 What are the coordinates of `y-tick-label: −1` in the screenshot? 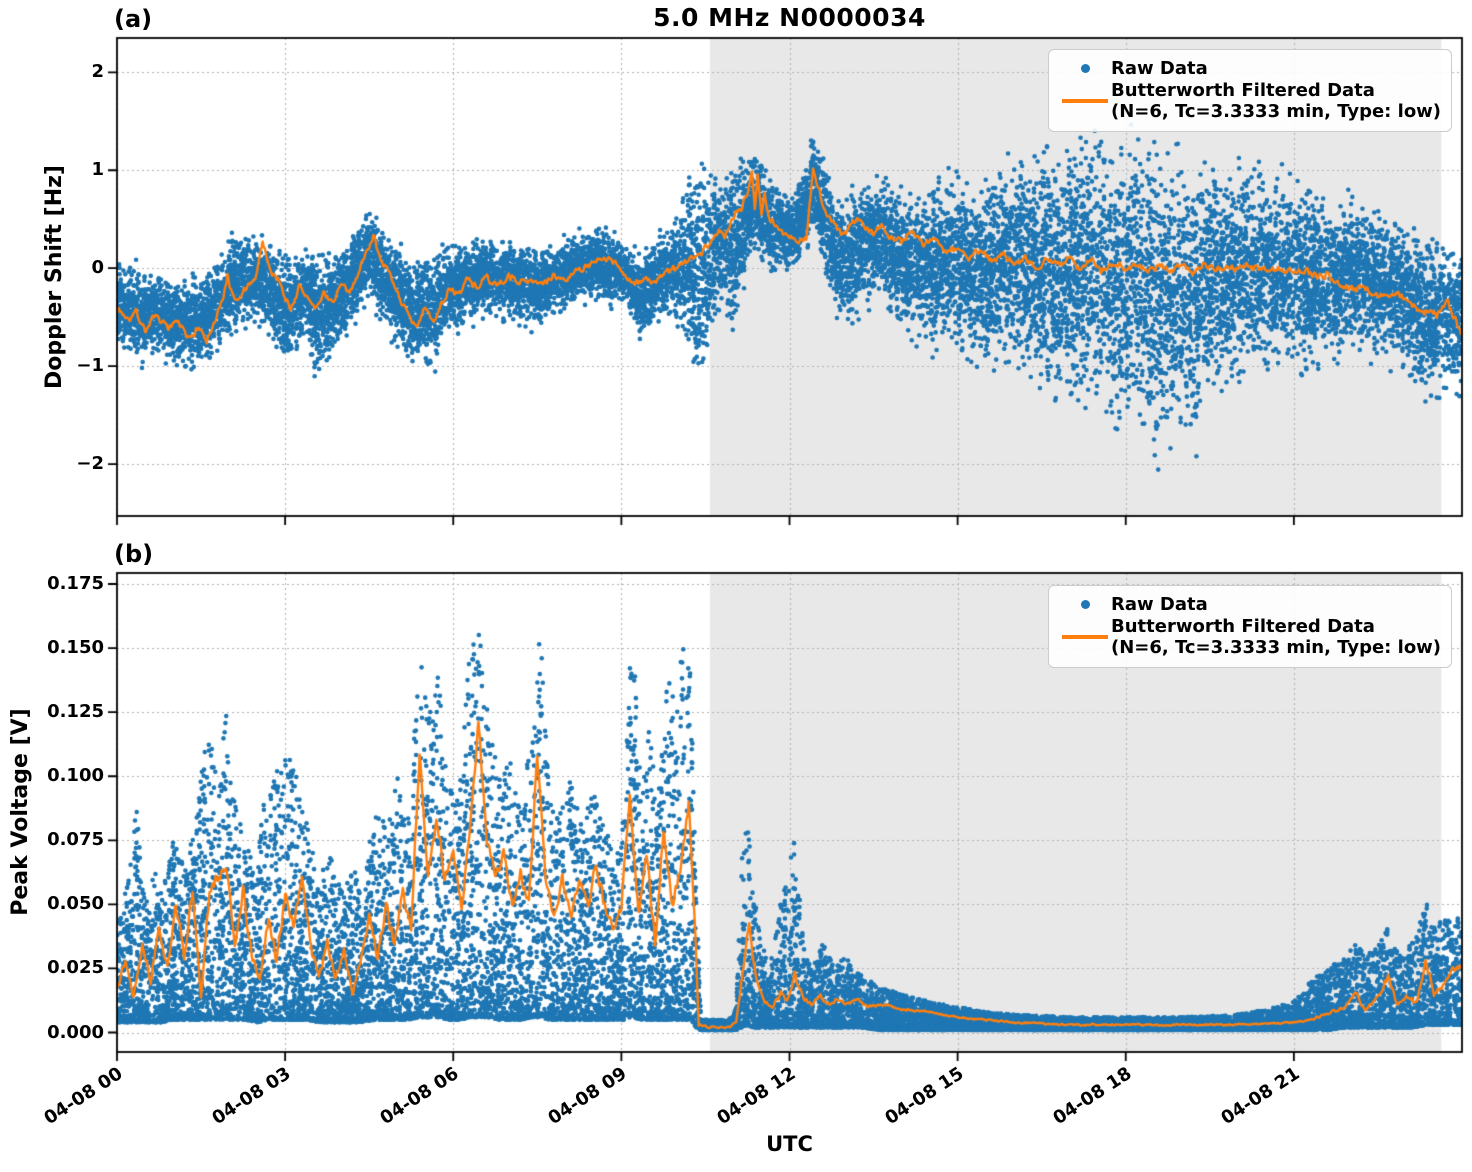 It's located at (90, 366).